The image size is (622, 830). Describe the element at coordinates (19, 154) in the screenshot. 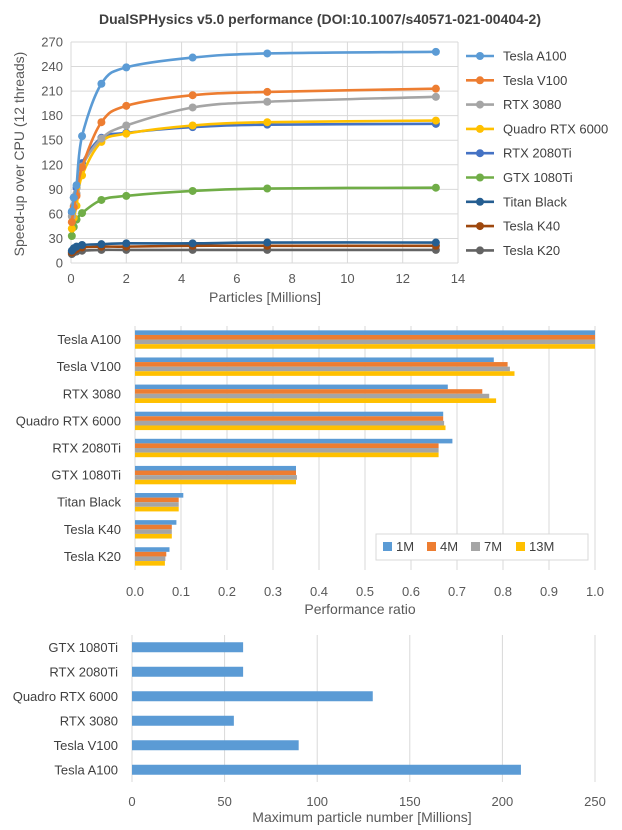

I see `chart1-ylabel: Speed-up over CPU (12 threads)` at that location.